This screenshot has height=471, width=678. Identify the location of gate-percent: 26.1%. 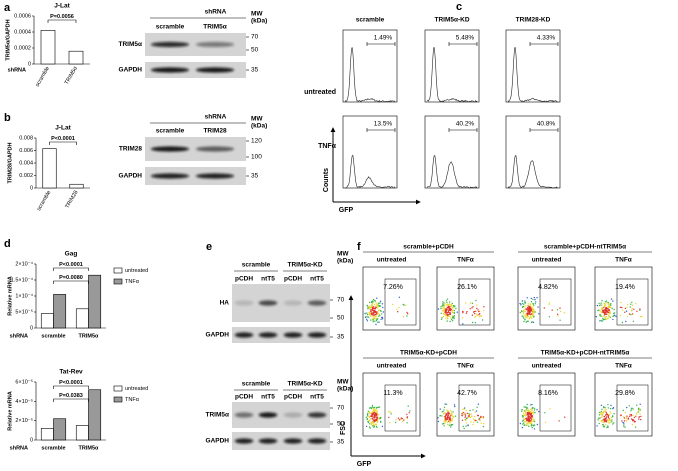
(467, 287).